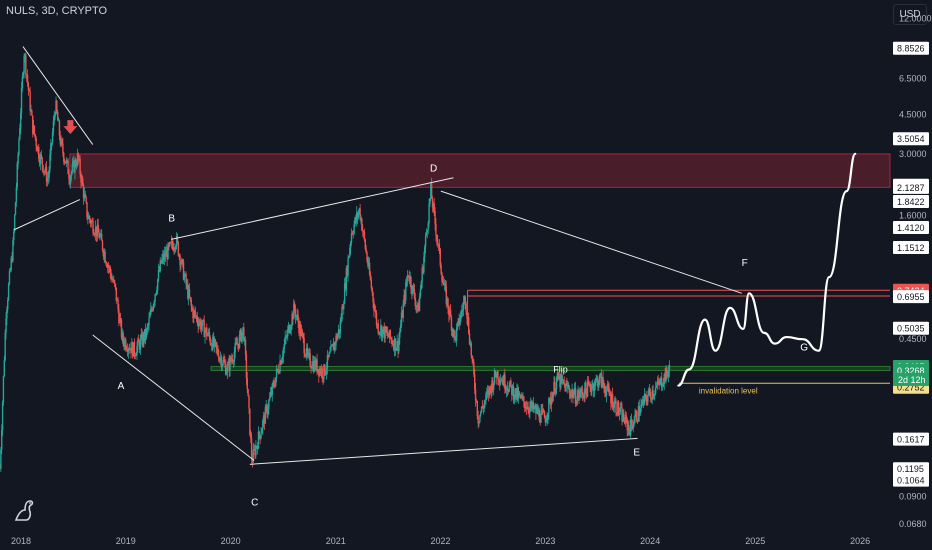  What do you see at coordinates (550, 368) in the screenshot?
I see `support-zone` at bounding box center [550, 368].